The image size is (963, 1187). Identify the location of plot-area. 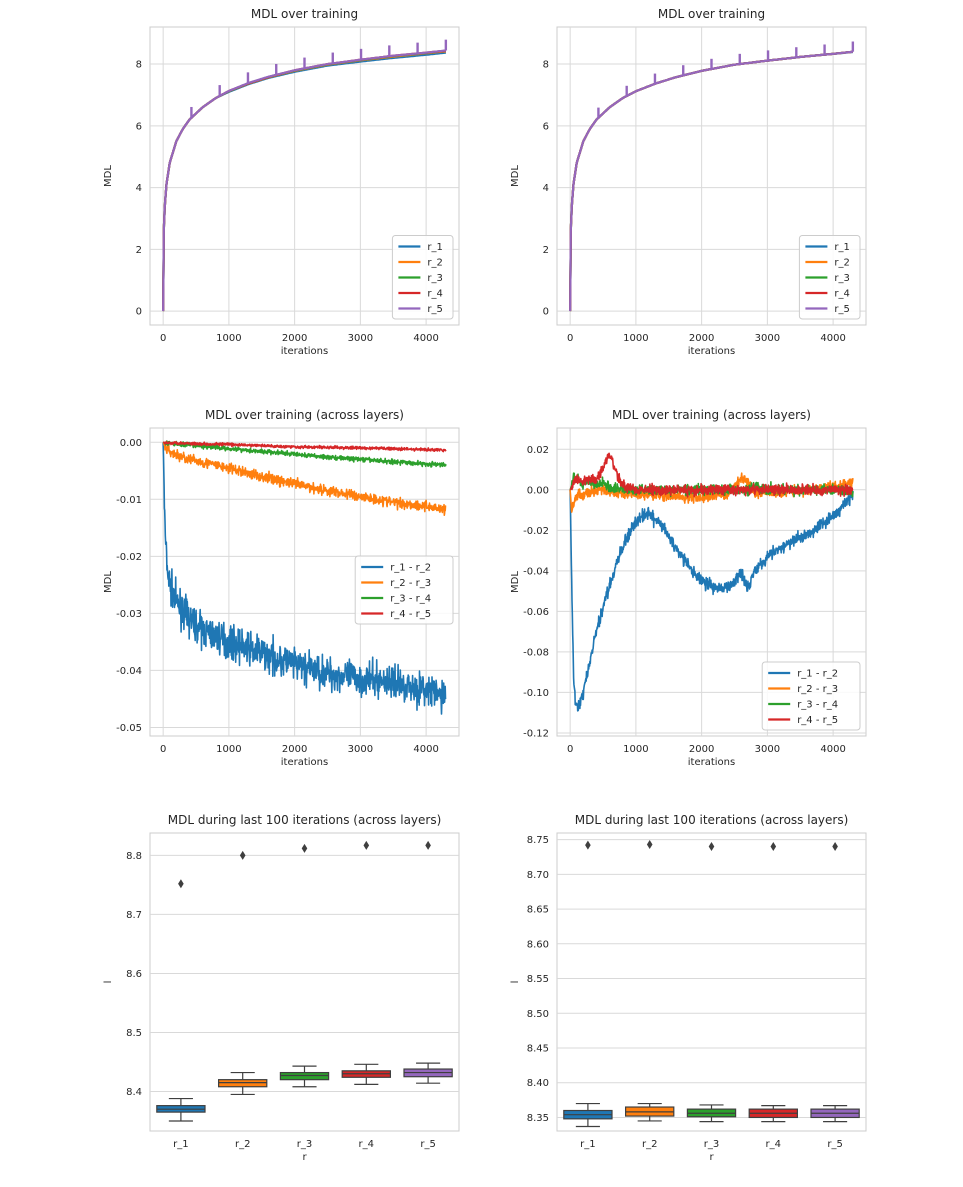
(304, 982).